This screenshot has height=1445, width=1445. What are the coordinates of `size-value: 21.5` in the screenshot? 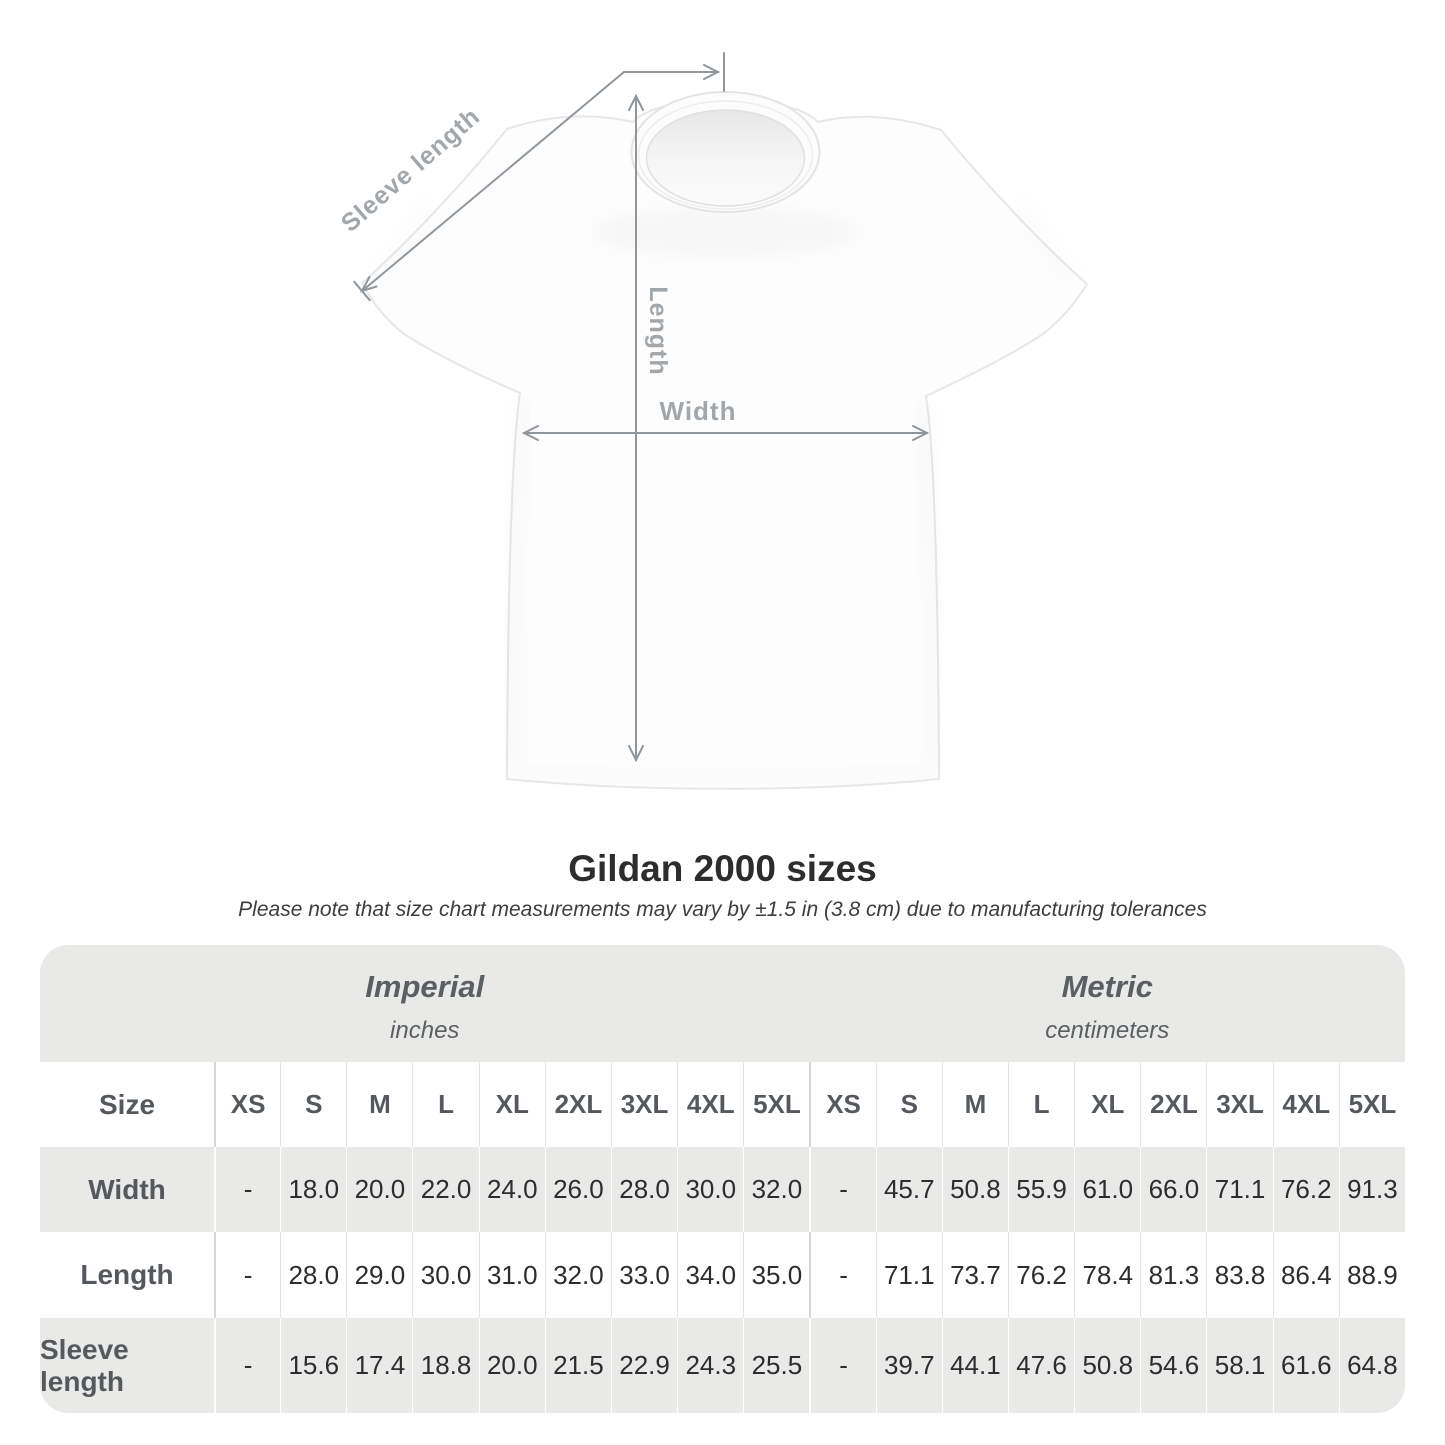 It's located at (577, 1365).